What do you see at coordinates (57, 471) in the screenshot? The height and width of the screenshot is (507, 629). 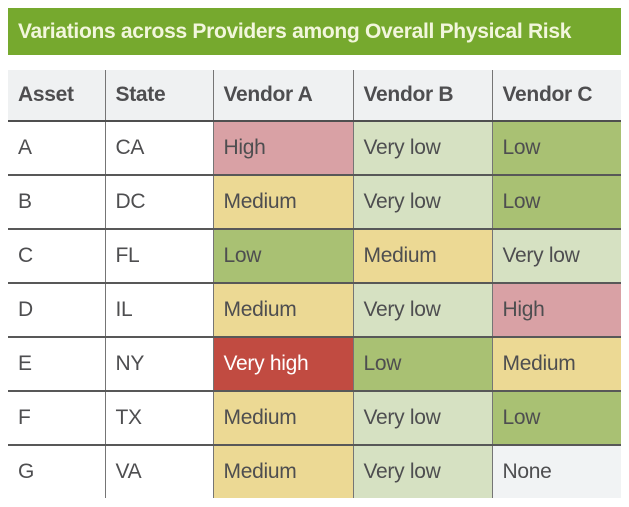 I see `asset-cell: G` at bounding box center [57, 471].